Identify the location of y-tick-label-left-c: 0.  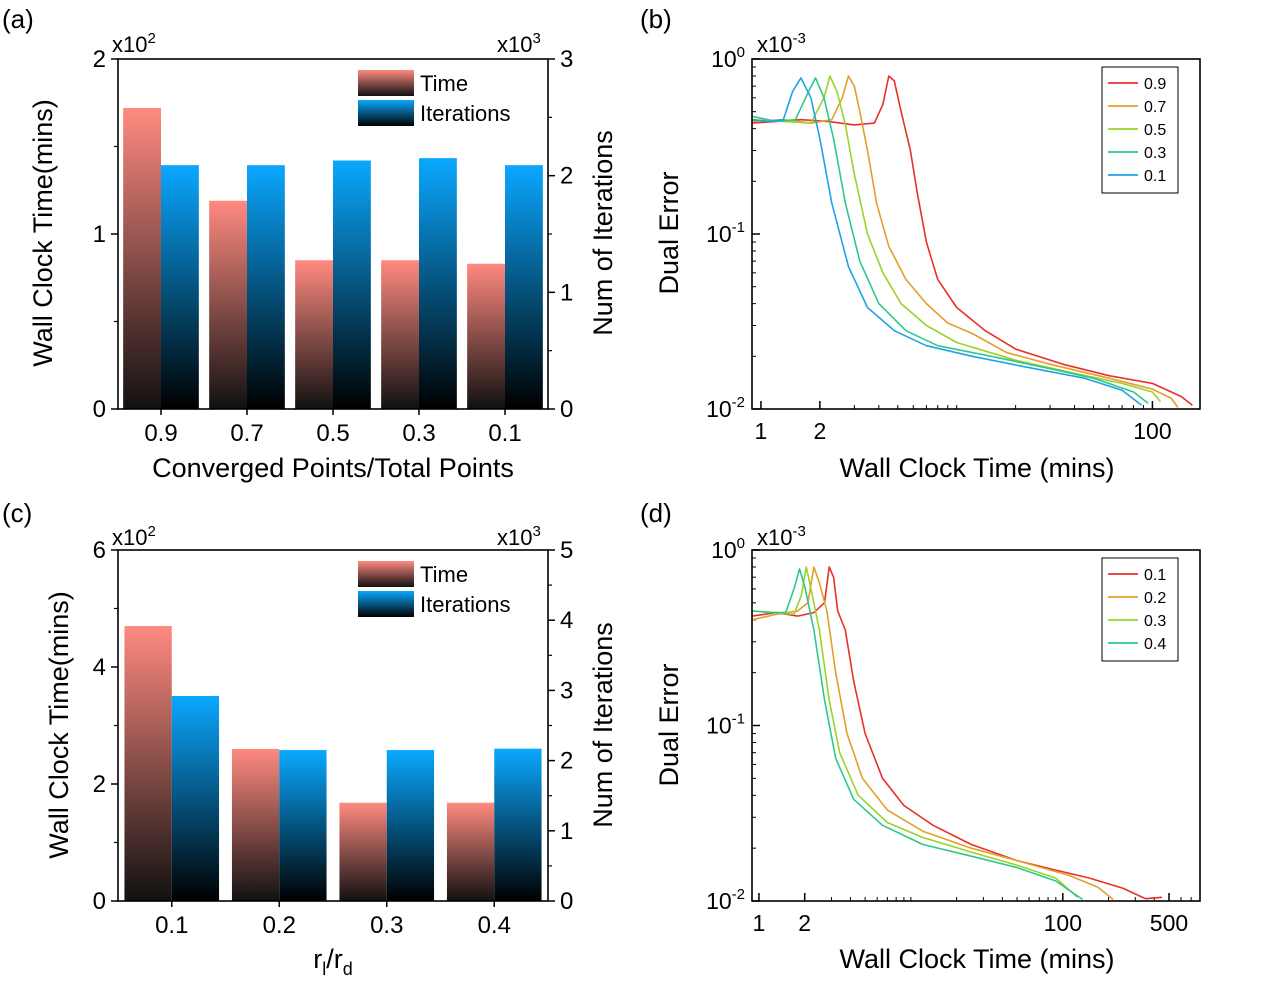
(99, 901).